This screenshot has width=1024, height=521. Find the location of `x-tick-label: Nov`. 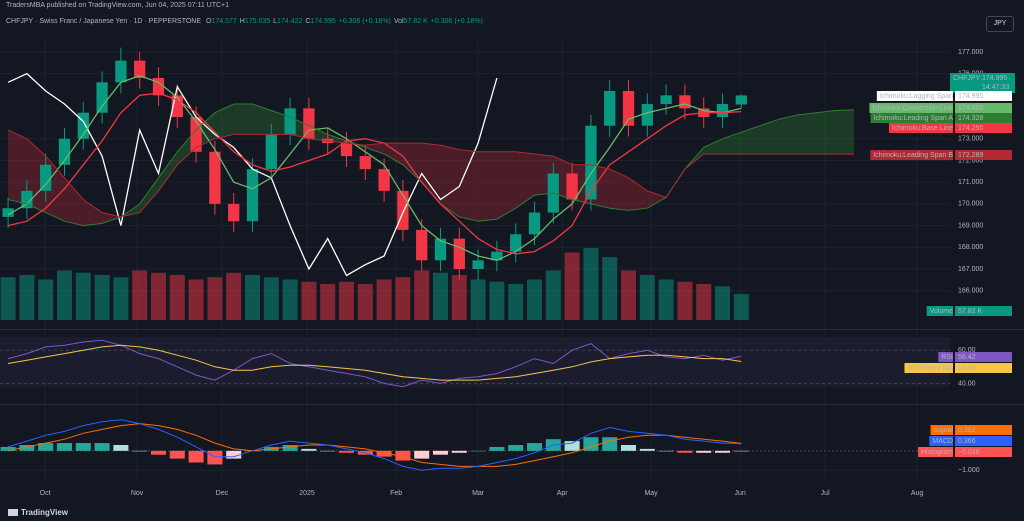

x-tick-label: Nov is located at coordinates (137, 493).